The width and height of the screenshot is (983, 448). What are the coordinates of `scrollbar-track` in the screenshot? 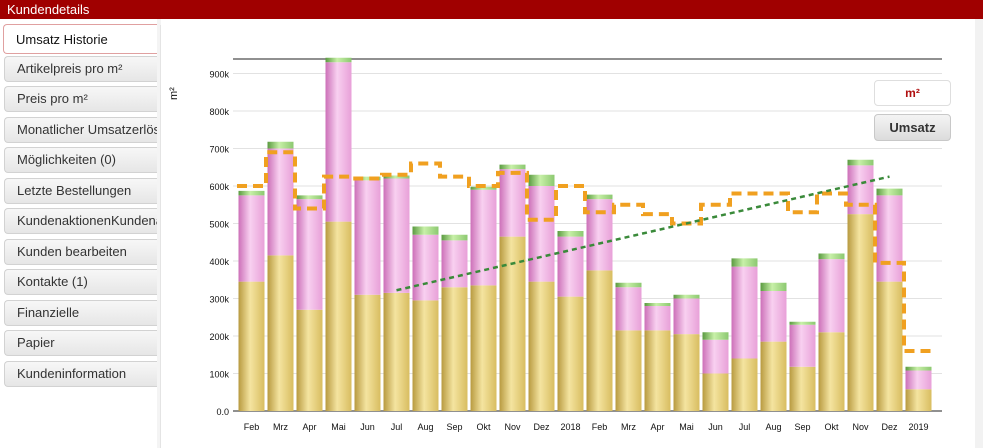 It's located at (979, 233).